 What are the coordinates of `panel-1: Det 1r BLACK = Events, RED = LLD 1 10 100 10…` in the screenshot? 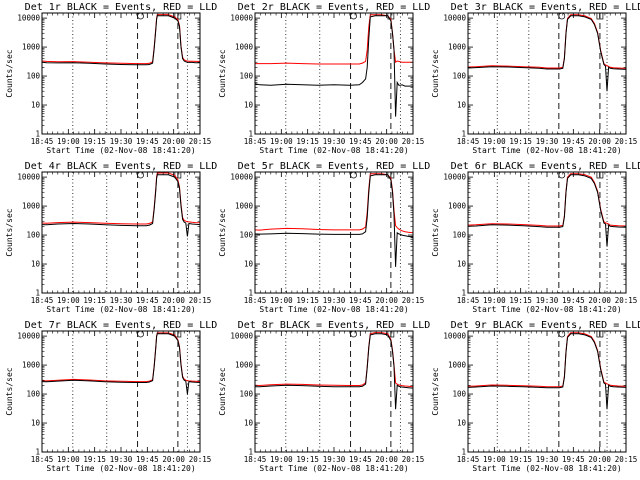 It's located at (111, 78).